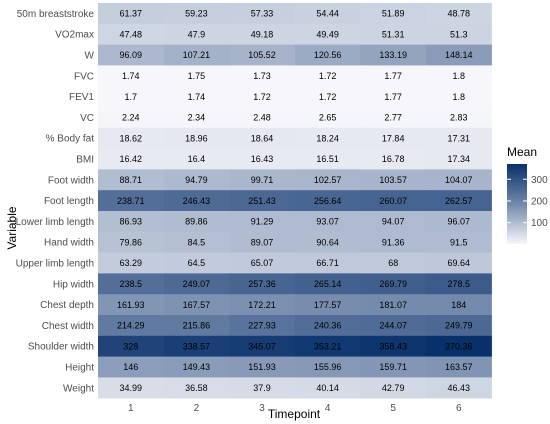  Describe the element at coordinates (79, 368) in the screenshot. I see `y-tick-label: Height` at that location.